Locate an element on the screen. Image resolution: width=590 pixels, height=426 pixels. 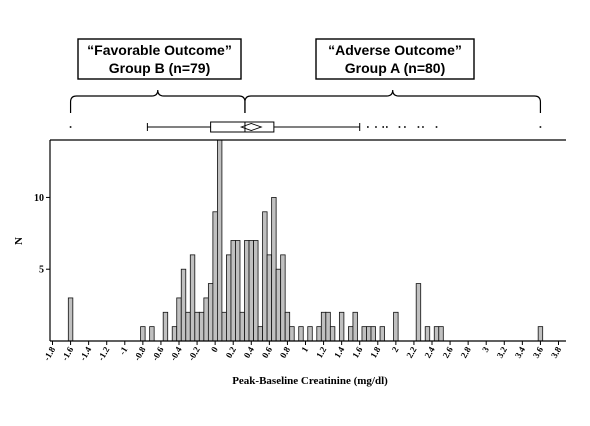
x-tick-label: 1.4 is located at coordinates (339, 352).